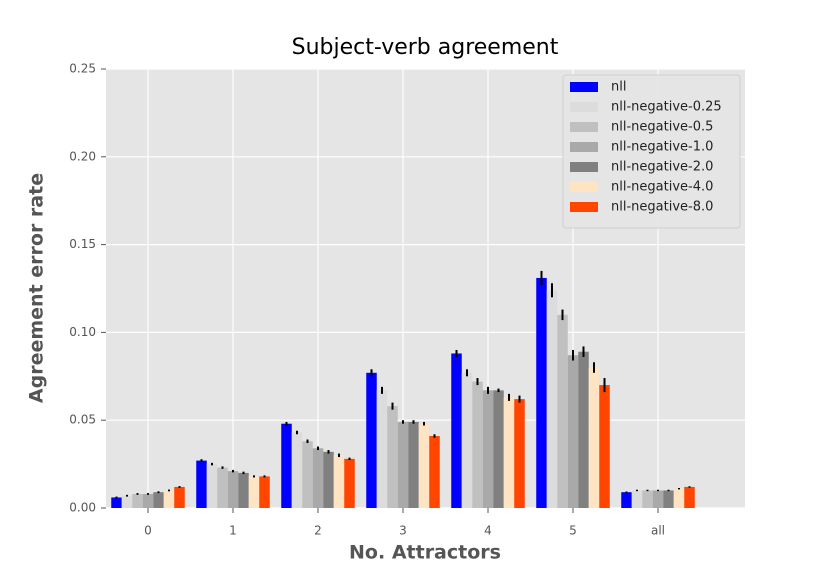 The image size is (830, 571). What do you see at coordinates (403, 531) in the screenshot?
I see `x-tick-label: 3` at bounding box center [403, 531].